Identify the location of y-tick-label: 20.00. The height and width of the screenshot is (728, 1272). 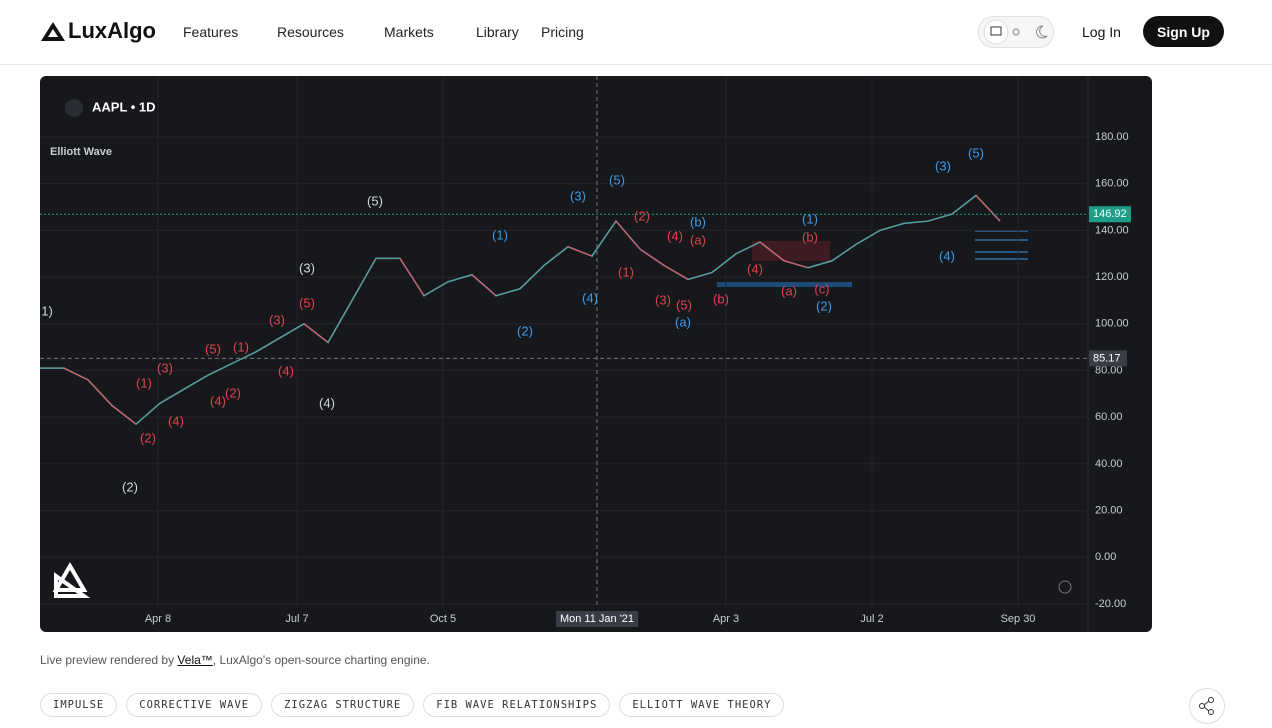
(1109, 511).